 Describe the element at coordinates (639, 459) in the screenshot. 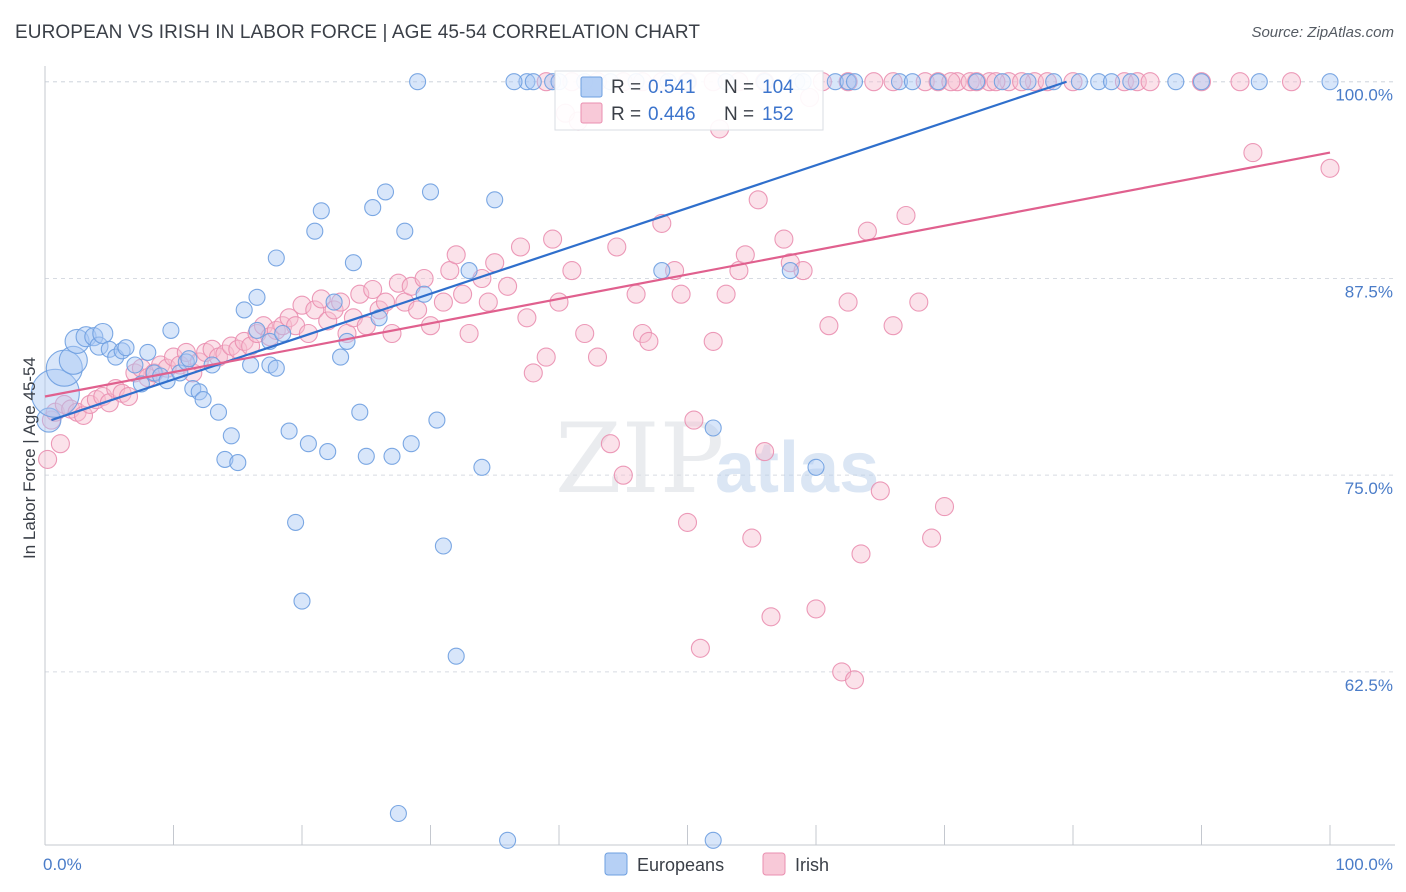

I see `watermark-zip: ZIP` at that location.